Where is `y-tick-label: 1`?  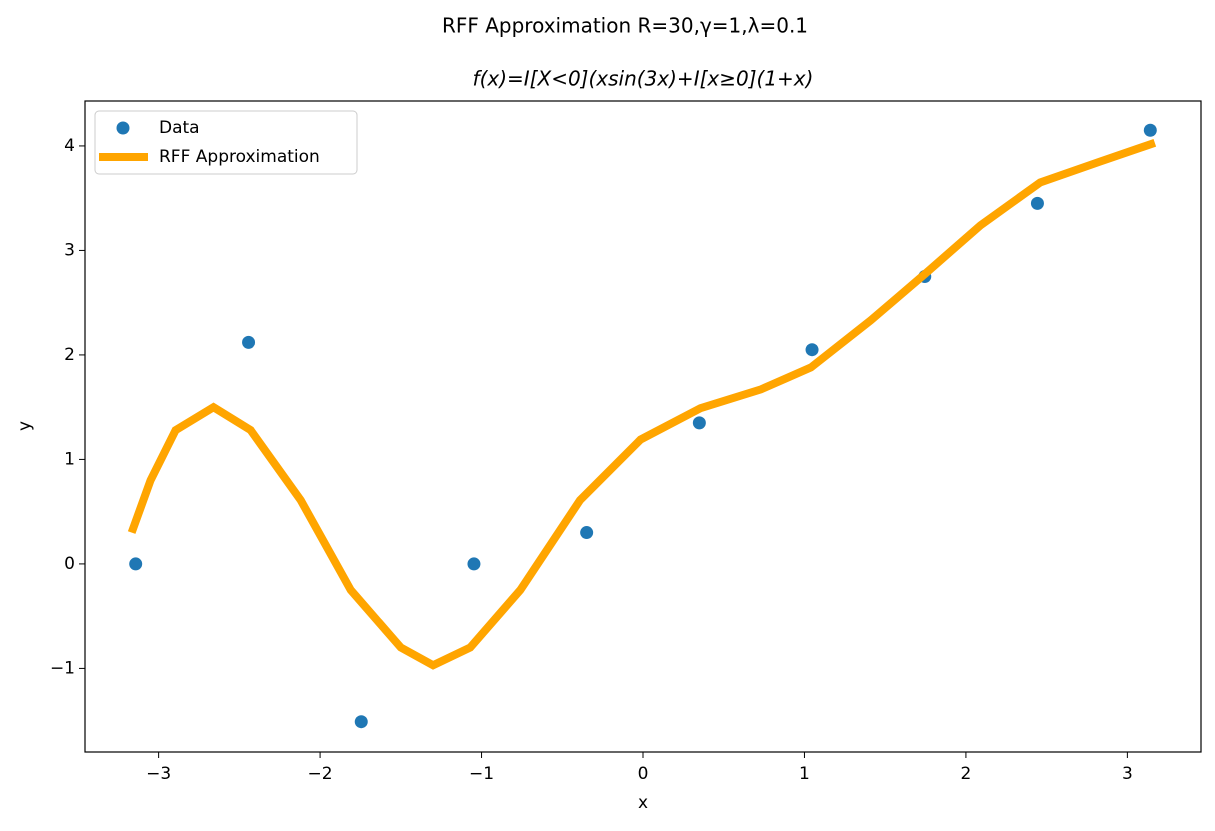 y-tick-label: 1 is located at coordinates (69, 459).